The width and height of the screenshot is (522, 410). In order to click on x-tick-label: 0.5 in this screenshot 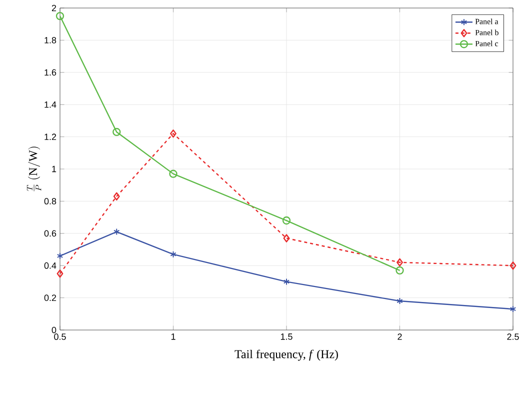, I will do `click(60, 337)`.